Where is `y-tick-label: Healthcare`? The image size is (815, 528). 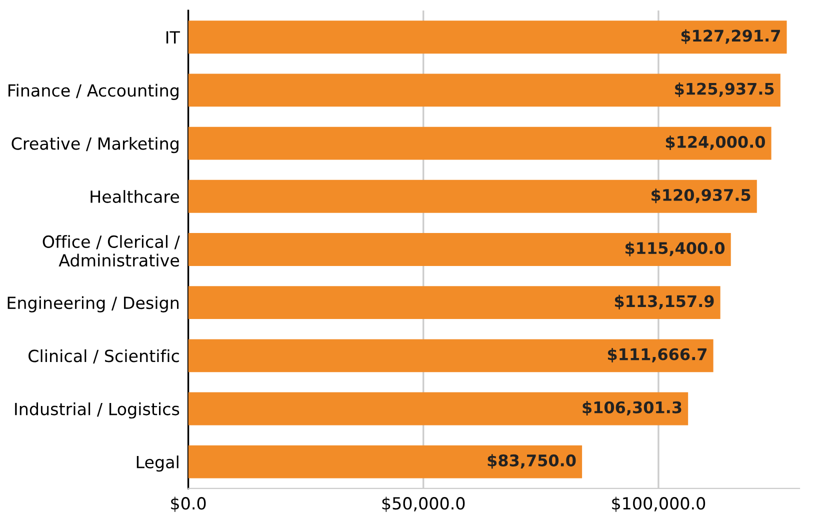
y-tick-label: Healthcare is located at coordinates (135, 196).